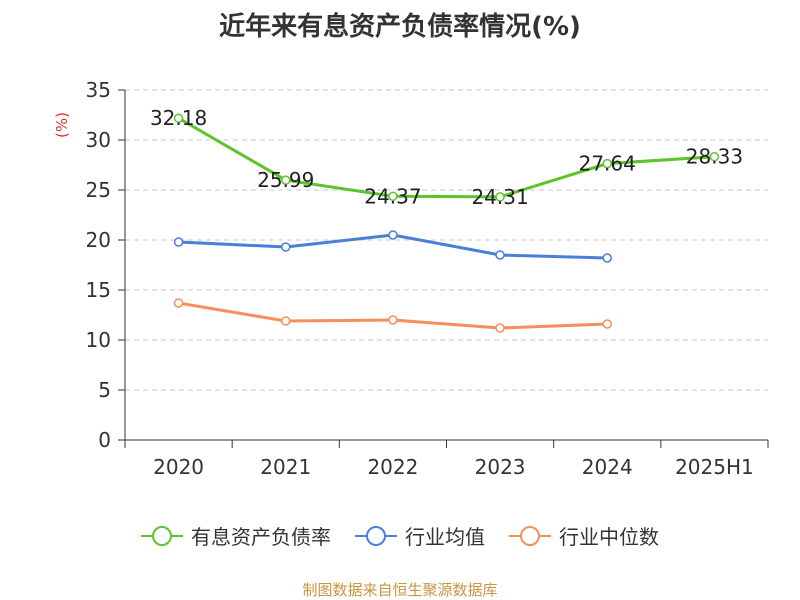 The image size is (800, 600). What do you see at coordinates (98, 140) in the screenshot?
I see `y-tick-label: 30` at bounding box center [98, 140].